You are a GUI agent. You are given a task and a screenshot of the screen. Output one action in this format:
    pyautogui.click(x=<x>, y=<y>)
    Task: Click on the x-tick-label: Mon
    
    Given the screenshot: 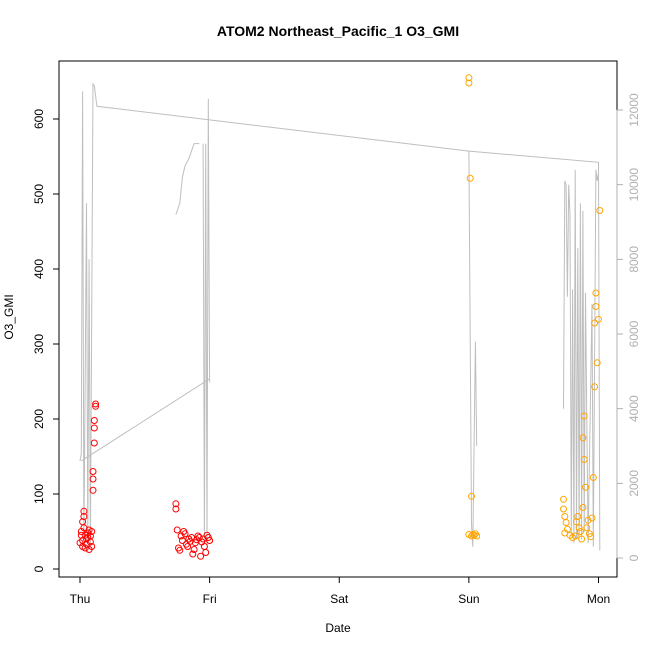 What is the action you would take?
    pyautogui.click(x=598, y=599)
    